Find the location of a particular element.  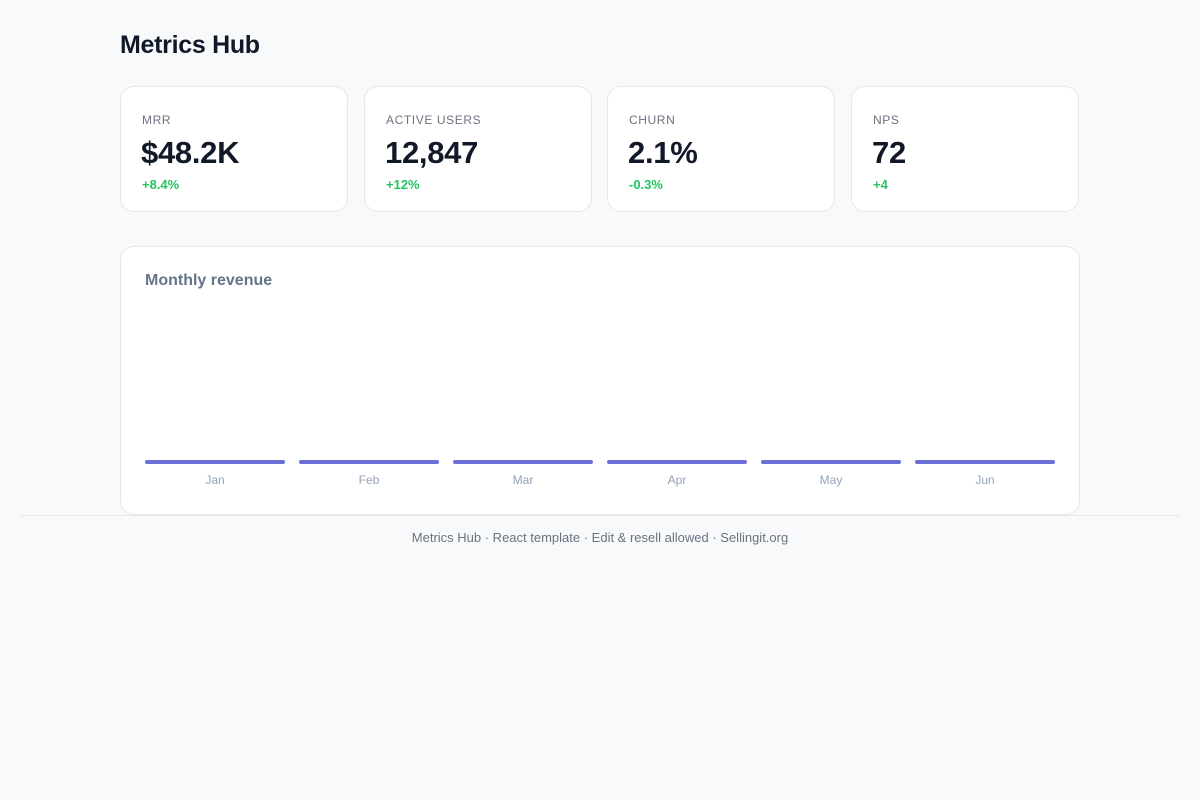

stat-value: 12,847 is located at coordinates (432, 152).